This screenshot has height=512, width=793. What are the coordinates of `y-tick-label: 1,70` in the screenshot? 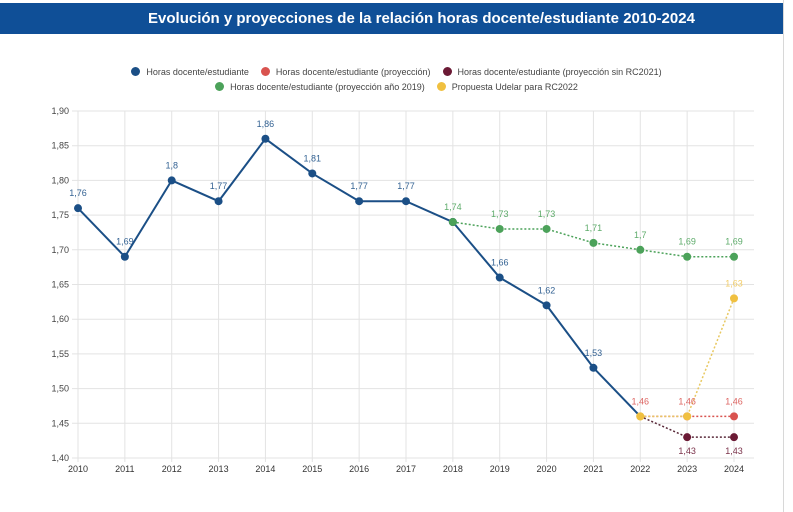 It's located at (60, 250).